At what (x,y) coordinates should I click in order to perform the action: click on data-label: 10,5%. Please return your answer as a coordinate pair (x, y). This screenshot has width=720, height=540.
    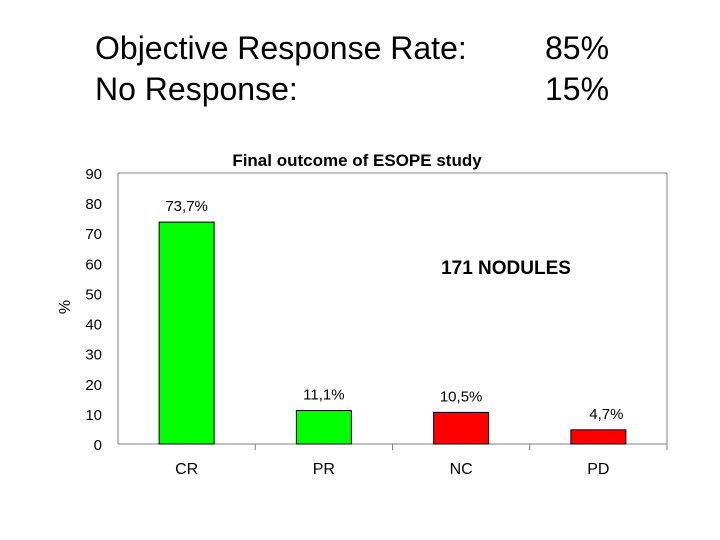
    Looking at the image, I should click on (461, 396).